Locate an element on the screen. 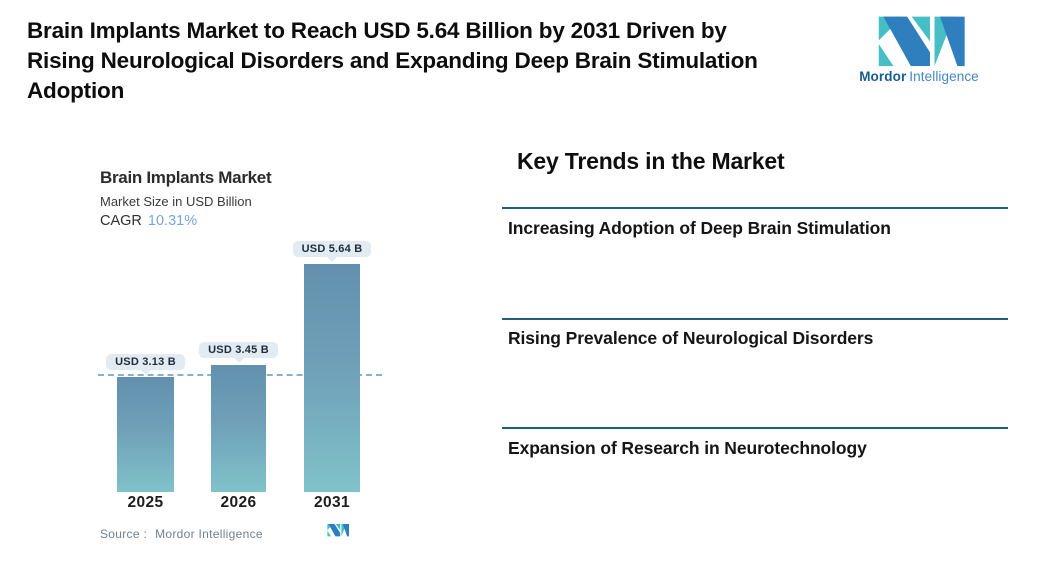 This screenshot has width=1039, height=570. x-axis-label-2025: 2025 is located at coordinates (145, 502).